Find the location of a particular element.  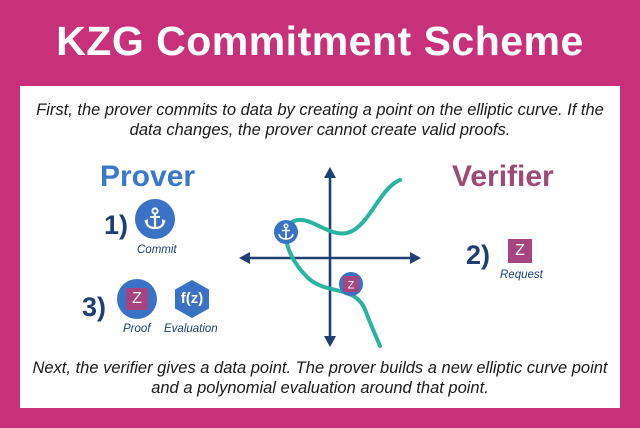

evaluation-caption: Evaluation is located at coordinates (191, 329).